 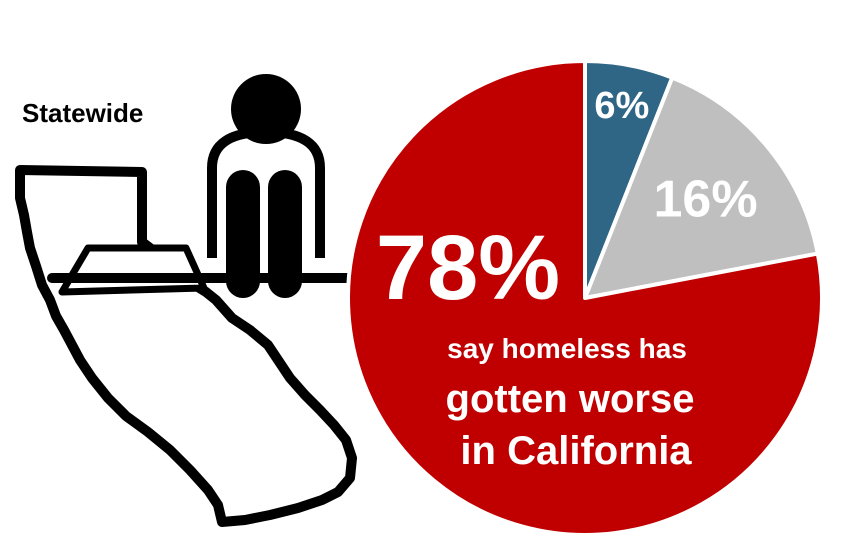 What do you see at coordinates (576, 451) in the screenshot?
I see `annotation-line-3: in California` at bounding box center [576, 451].